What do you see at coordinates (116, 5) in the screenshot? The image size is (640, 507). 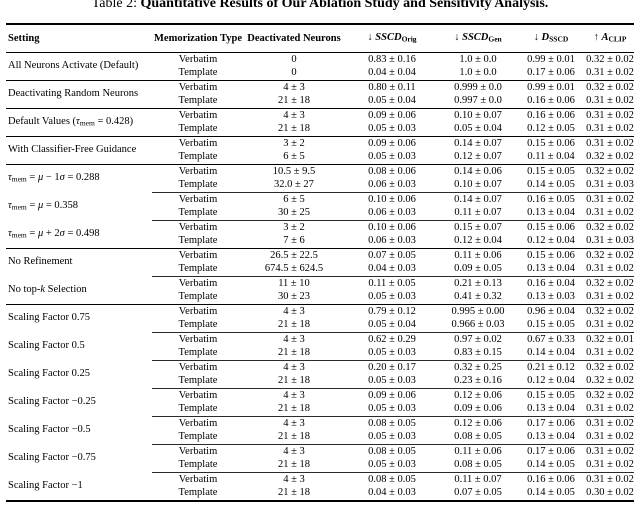 I see `caption-prefix: Table 2:` at bounding box center [116, 5].